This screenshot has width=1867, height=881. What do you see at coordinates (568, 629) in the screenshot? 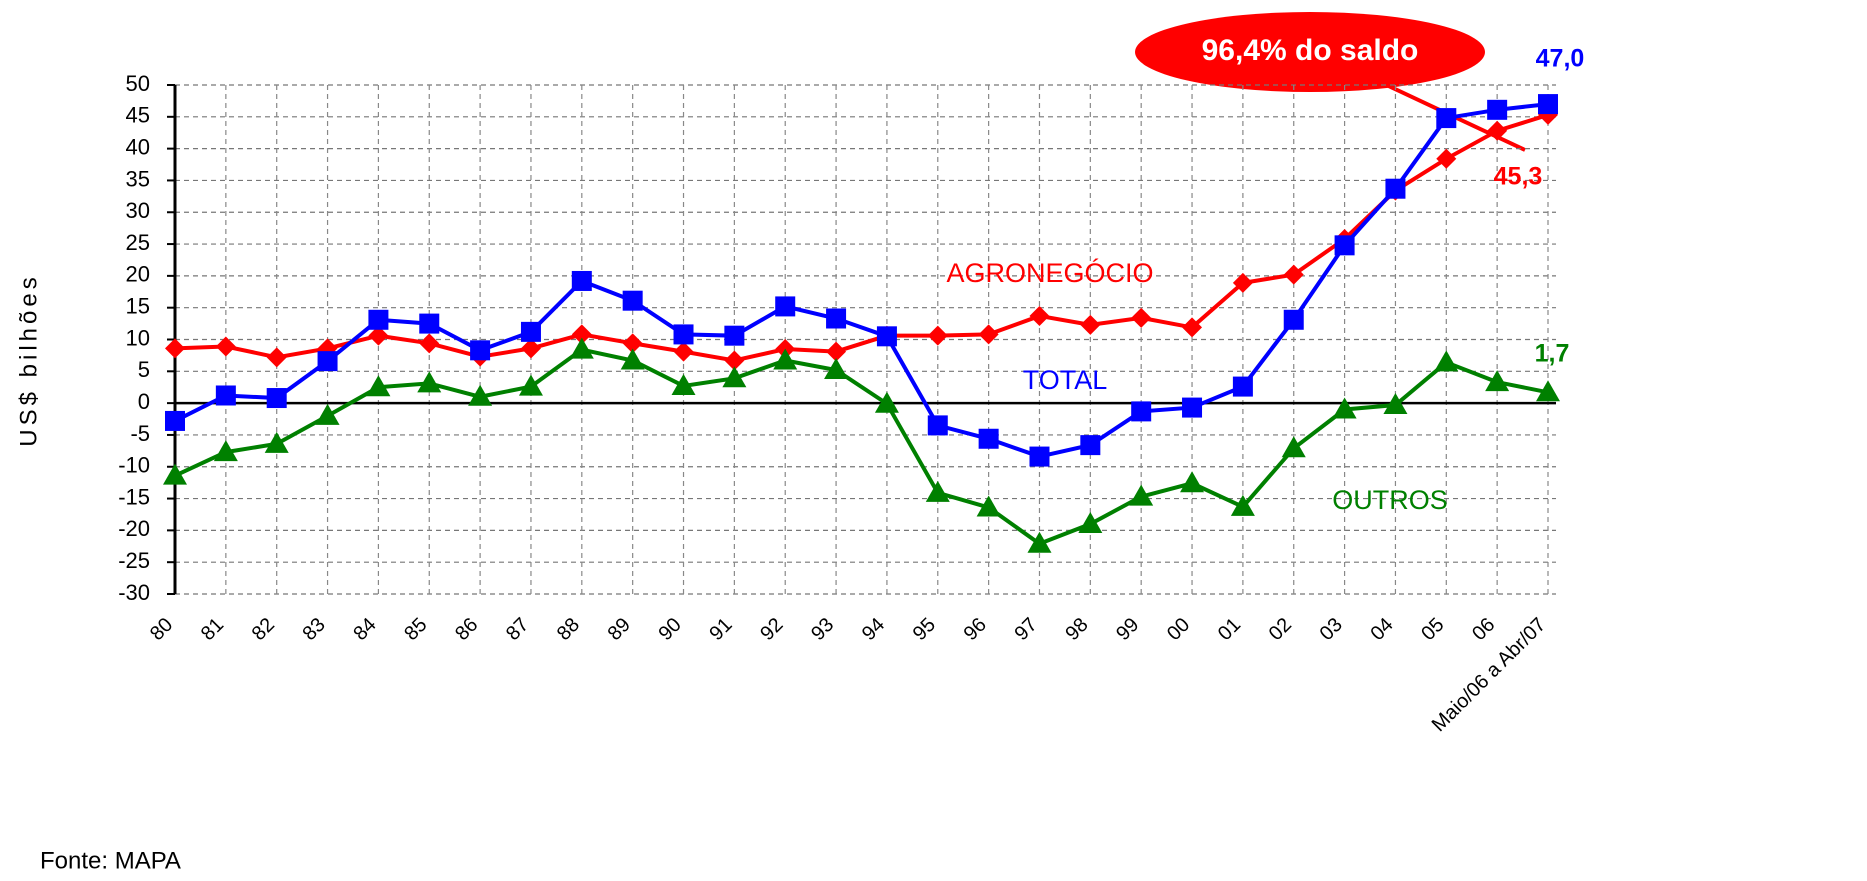
I see `x-tick-label: 88` at bounding box center [568, 629].